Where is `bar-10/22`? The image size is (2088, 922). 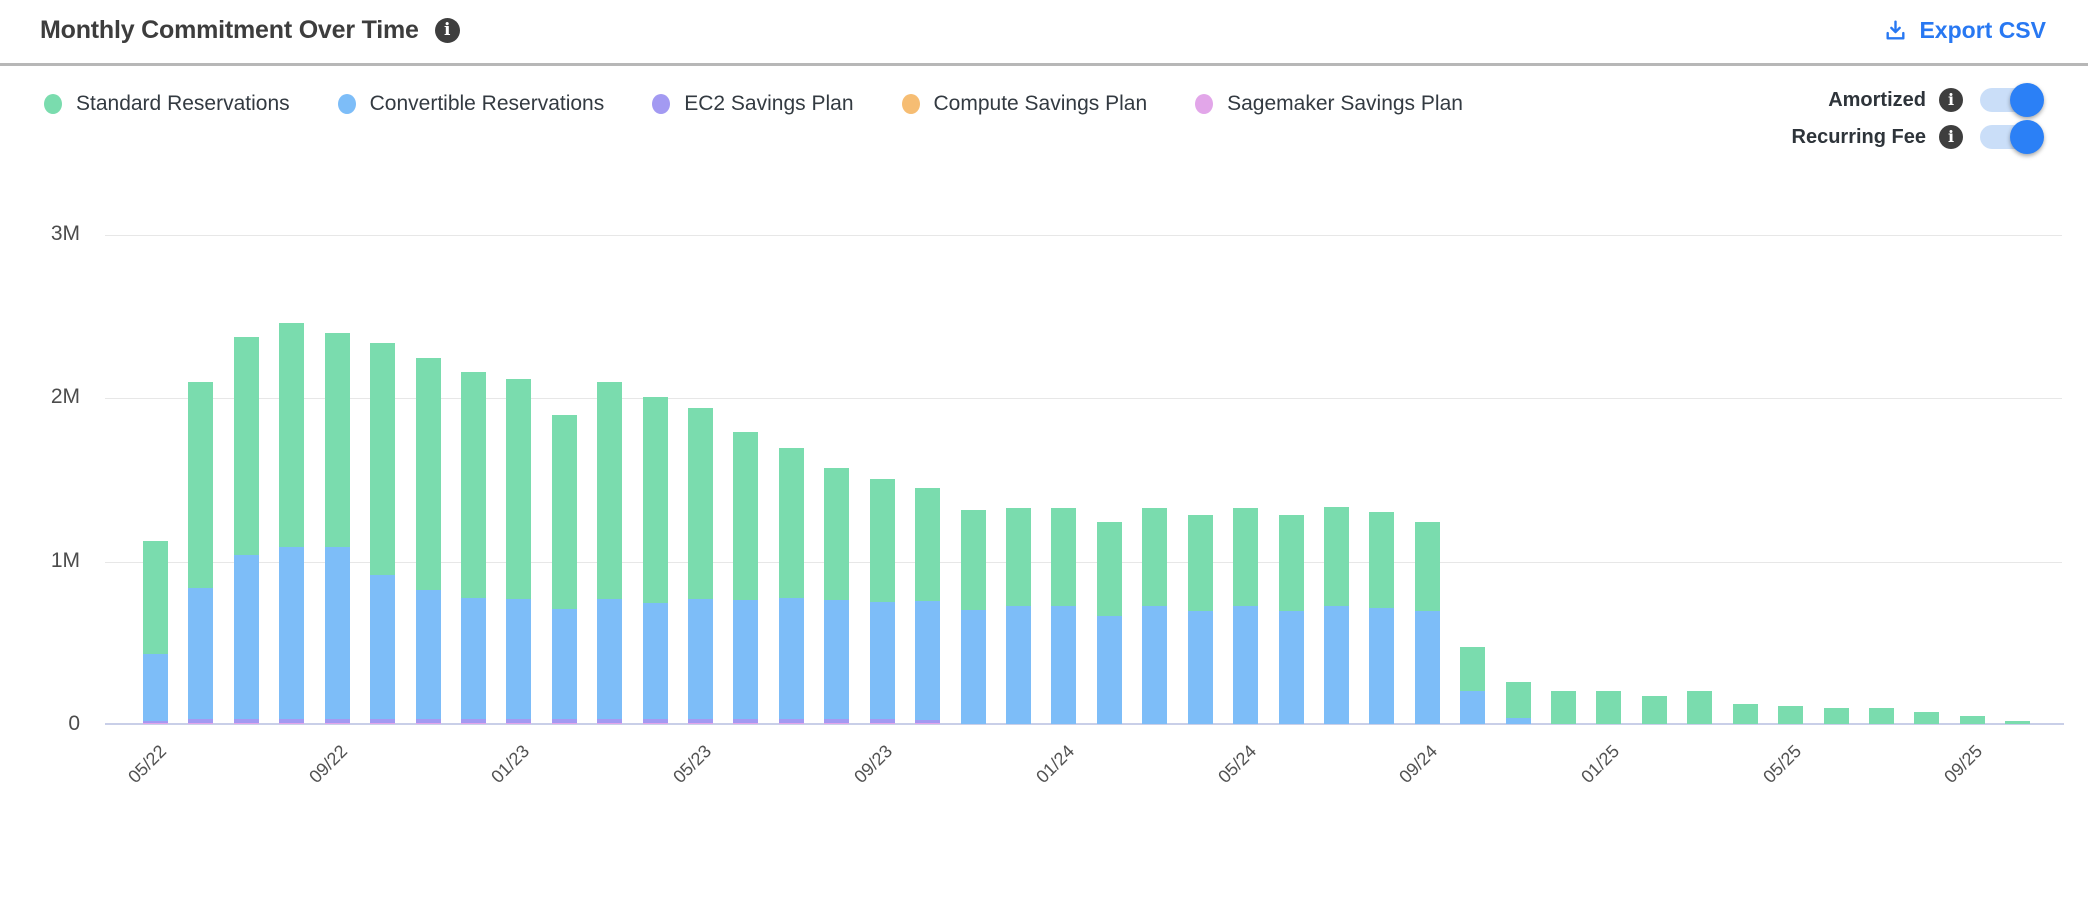
bar-10/22 is located at coordinates (383, 533).